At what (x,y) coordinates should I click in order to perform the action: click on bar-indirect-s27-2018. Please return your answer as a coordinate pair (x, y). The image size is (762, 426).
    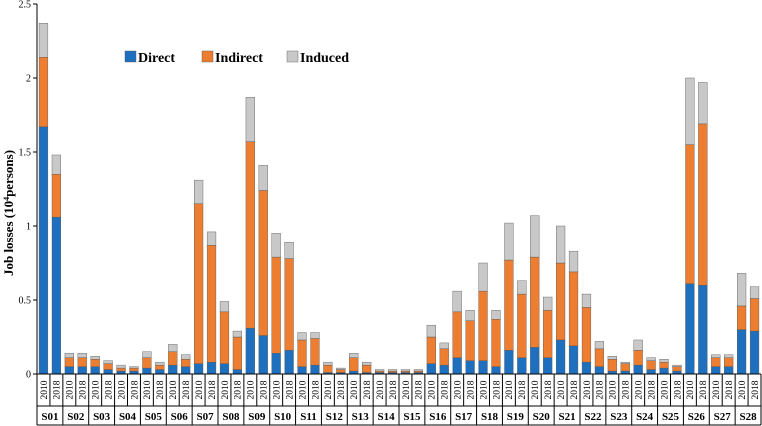
    Looking at the image, I should click on (729, 362).